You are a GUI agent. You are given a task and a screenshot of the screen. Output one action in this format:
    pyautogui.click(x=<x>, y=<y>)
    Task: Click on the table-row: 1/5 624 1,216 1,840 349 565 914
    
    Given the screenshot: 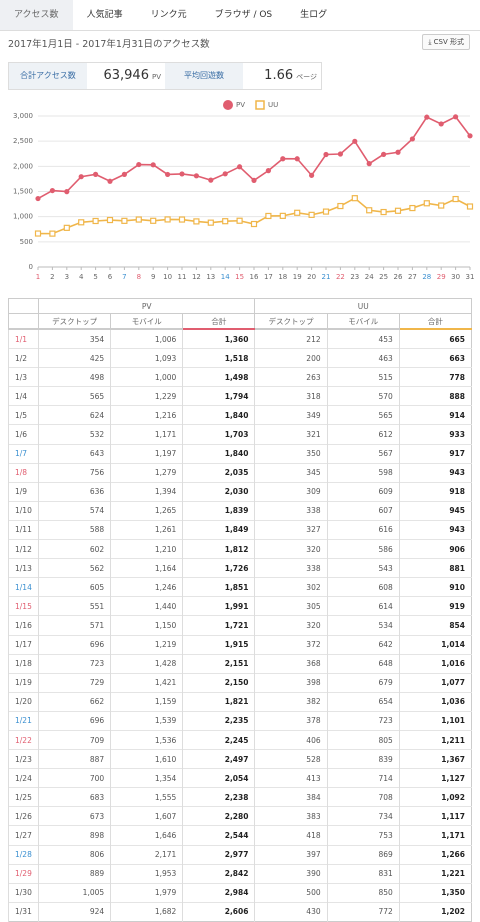 What is the action you would take?
    pyautogui.click(x=240, y=415)
    